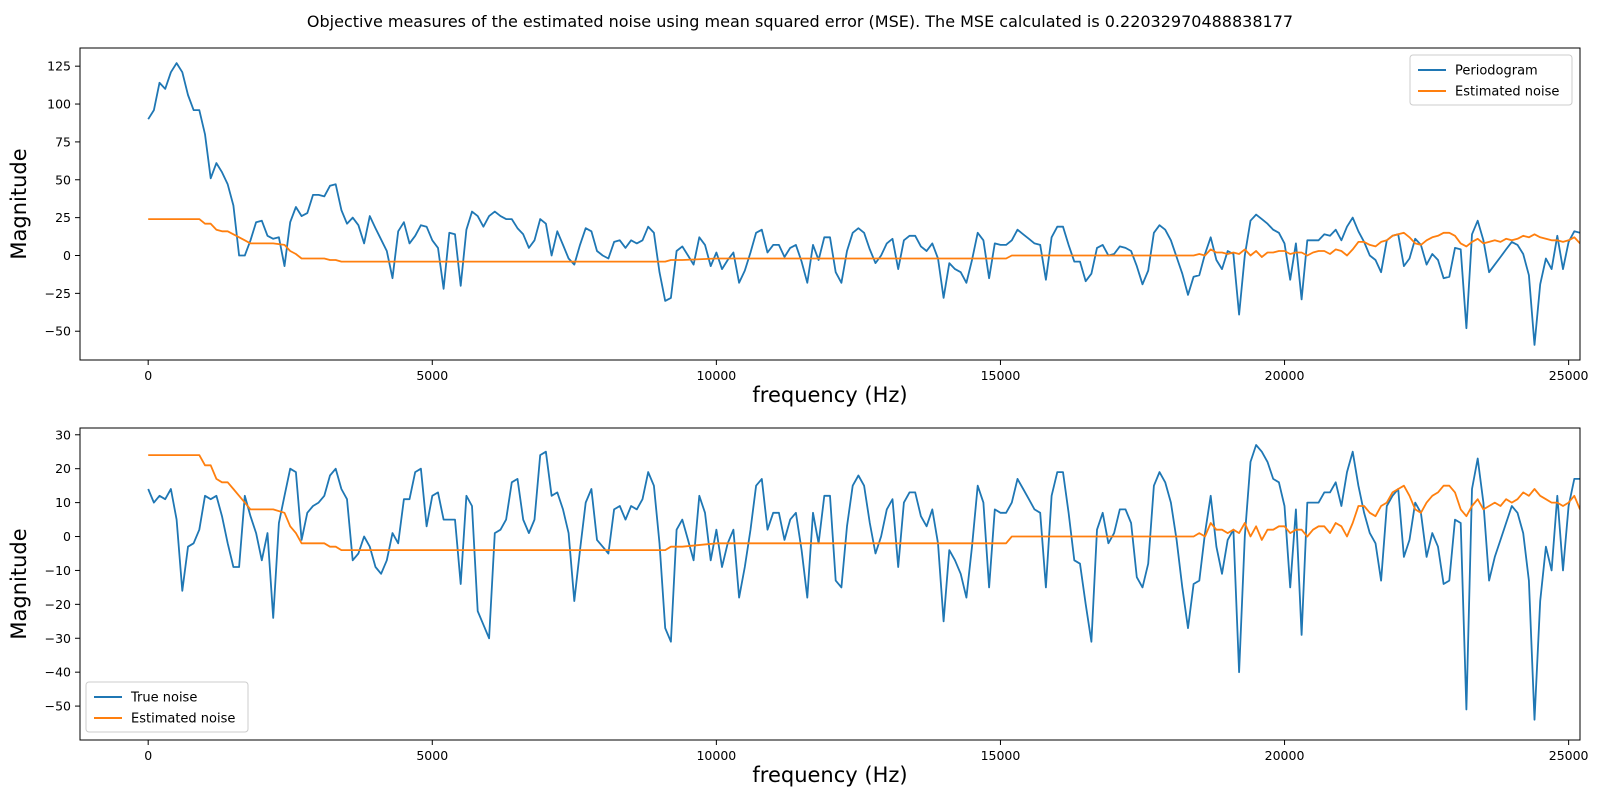  Describe the element at coordinates (63, 468) in the screenshot. I see `y-tick-label: 20` at that location.